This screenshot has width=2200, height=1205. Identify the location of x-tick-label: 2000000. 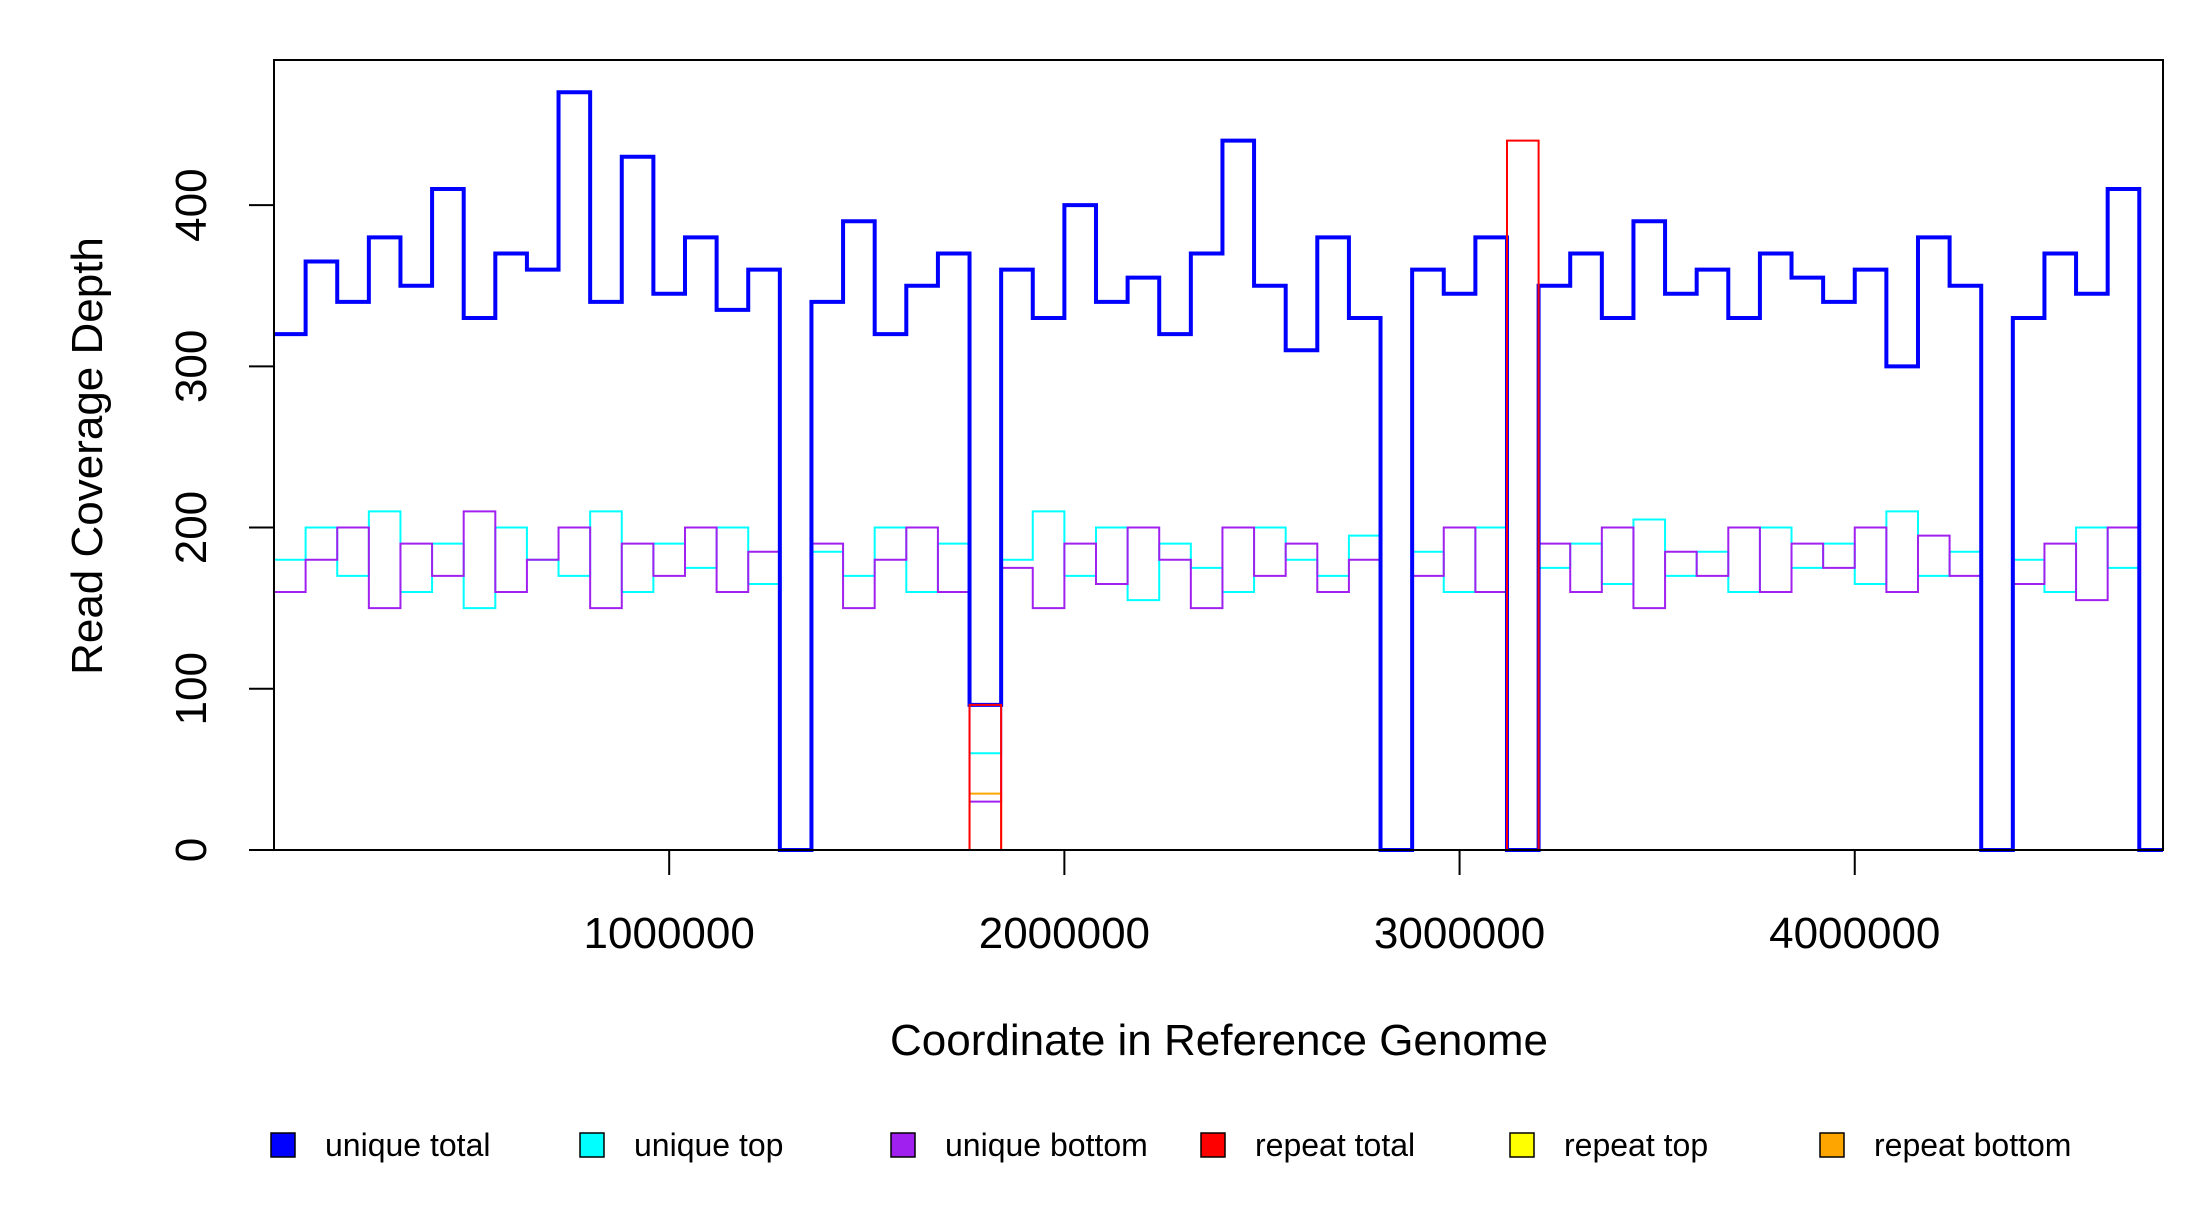
(1064, 933).